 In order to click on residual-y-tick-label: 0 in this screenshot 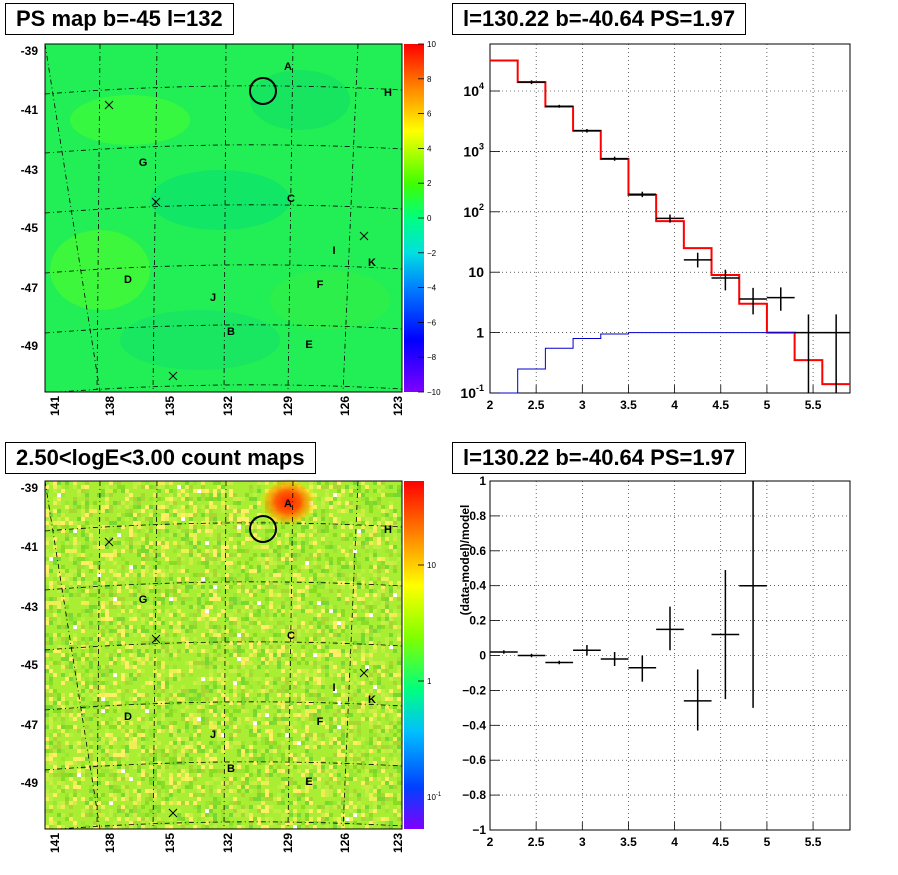, I will do `click(482, 656)`.